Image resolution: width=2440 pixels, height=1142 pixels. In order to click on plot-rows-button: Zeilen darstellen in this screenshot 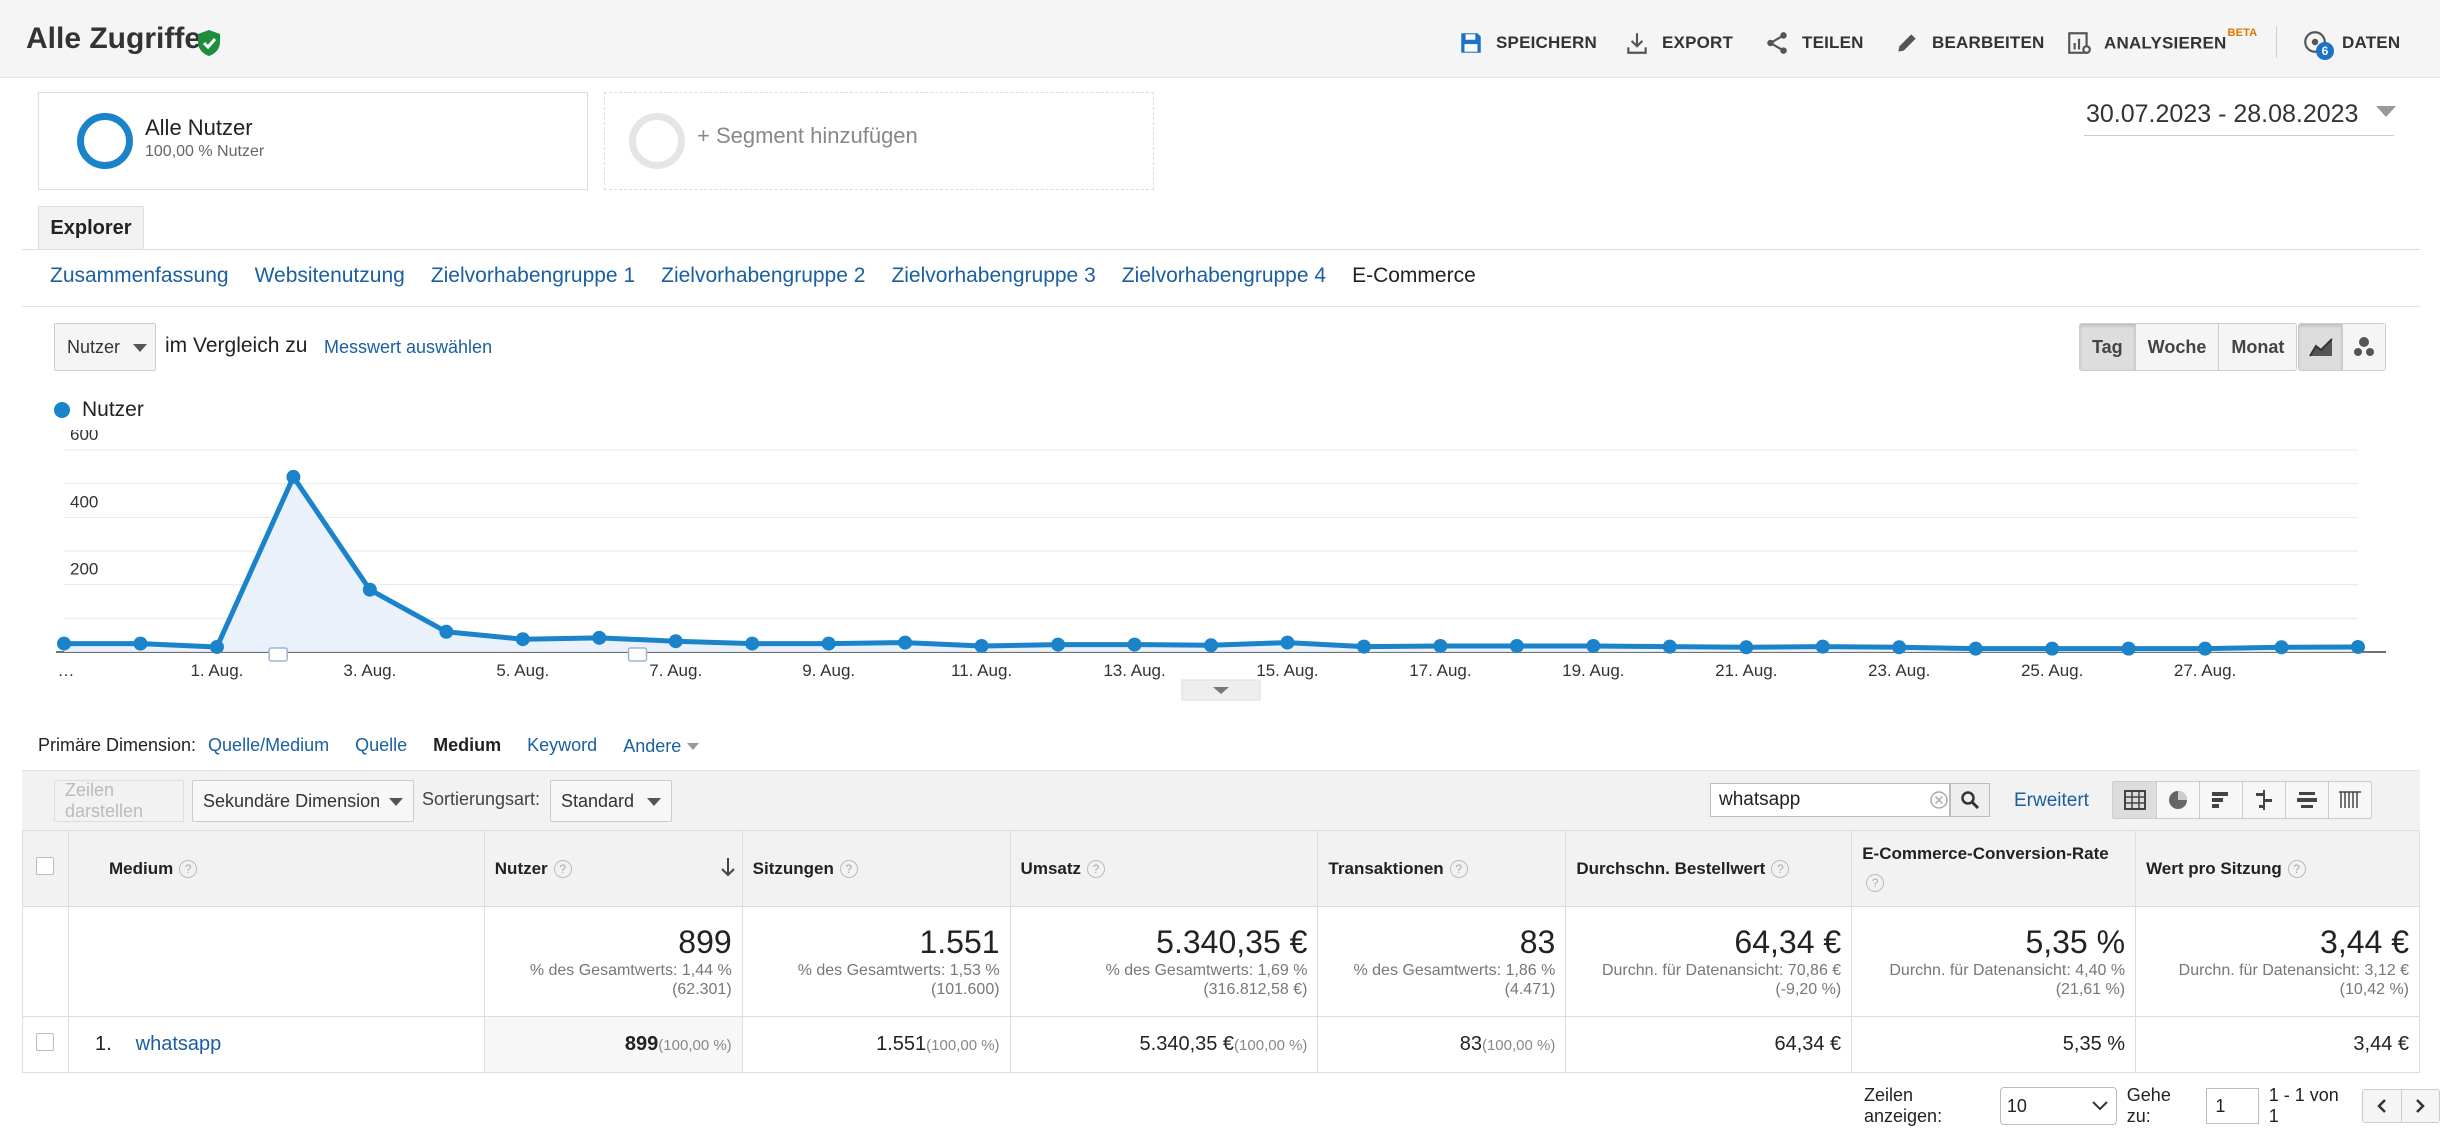, I will do `click(119, 801)`.